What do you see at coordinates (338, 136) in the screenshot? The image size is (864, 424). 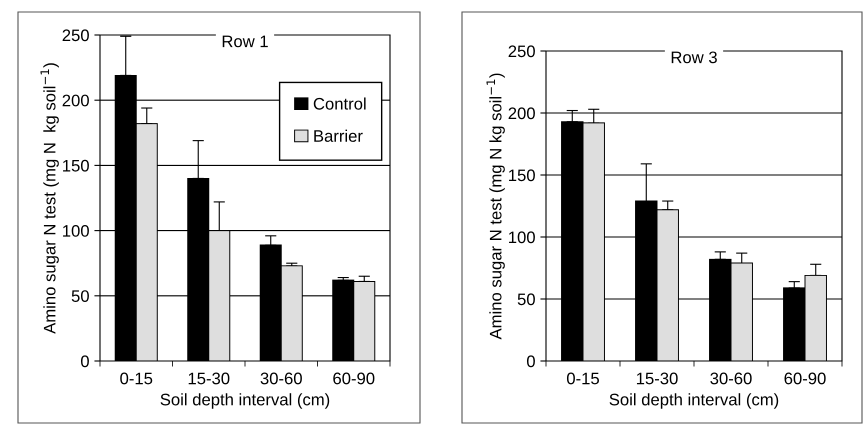 I see `legend-label: Barrier` at bounding box center [338, 136].